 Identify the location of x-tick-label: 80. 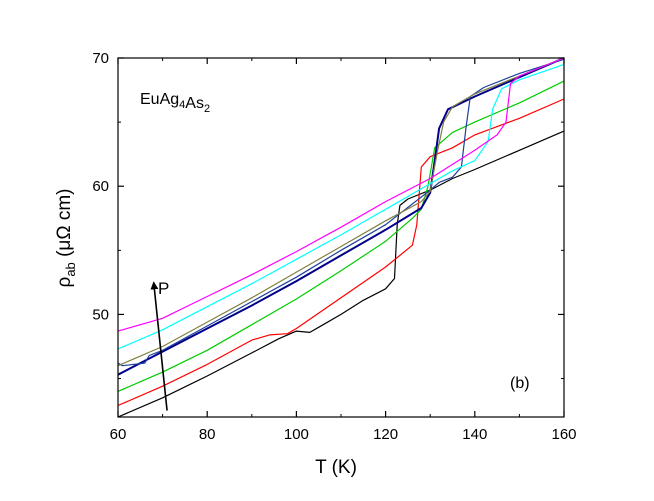
(207, 434).